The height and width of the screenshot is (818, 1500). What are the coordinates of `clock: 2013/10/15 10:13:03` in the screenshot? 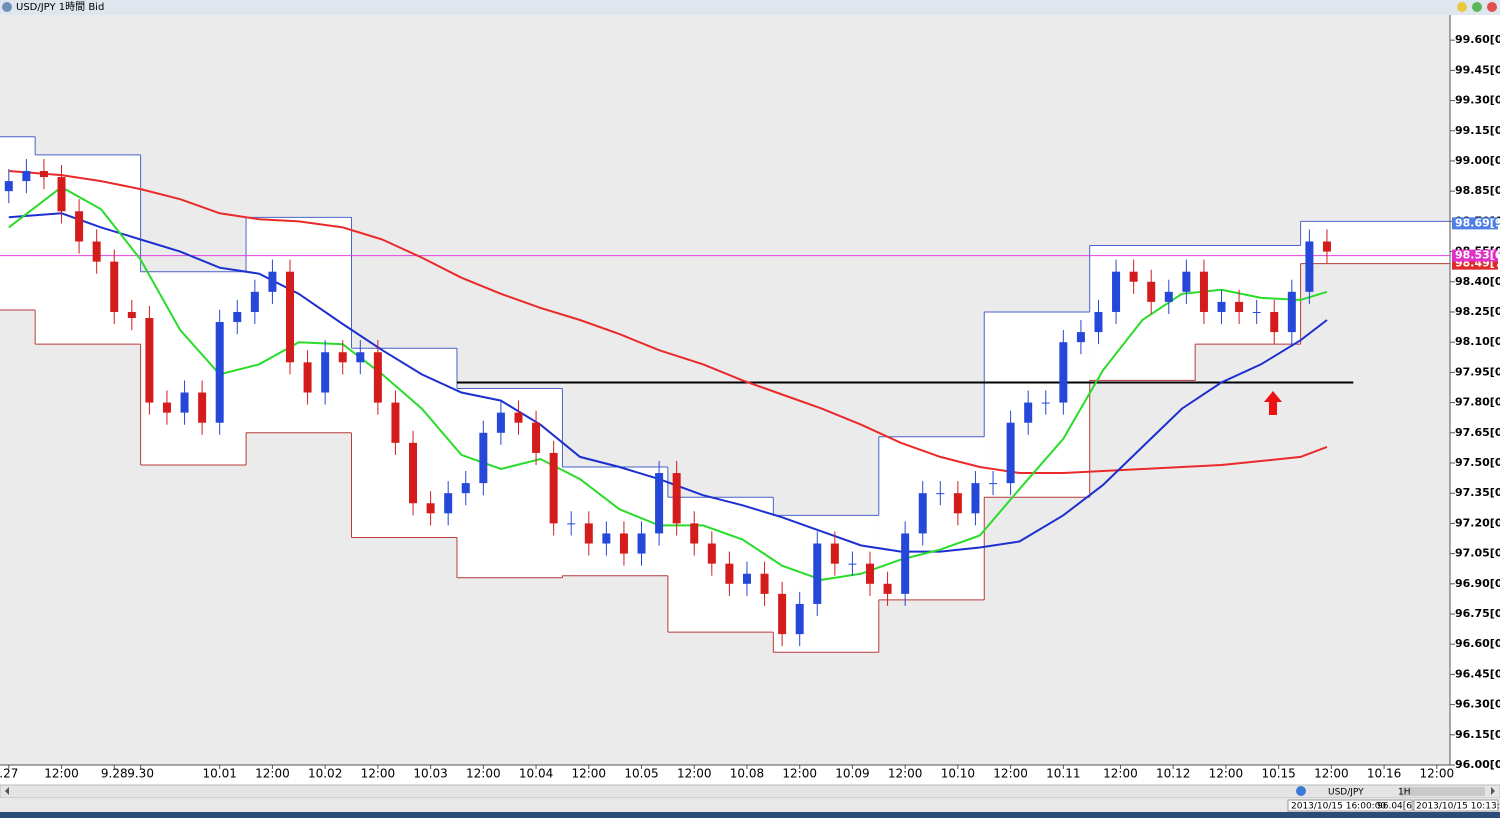 It's located at (1458, 807).